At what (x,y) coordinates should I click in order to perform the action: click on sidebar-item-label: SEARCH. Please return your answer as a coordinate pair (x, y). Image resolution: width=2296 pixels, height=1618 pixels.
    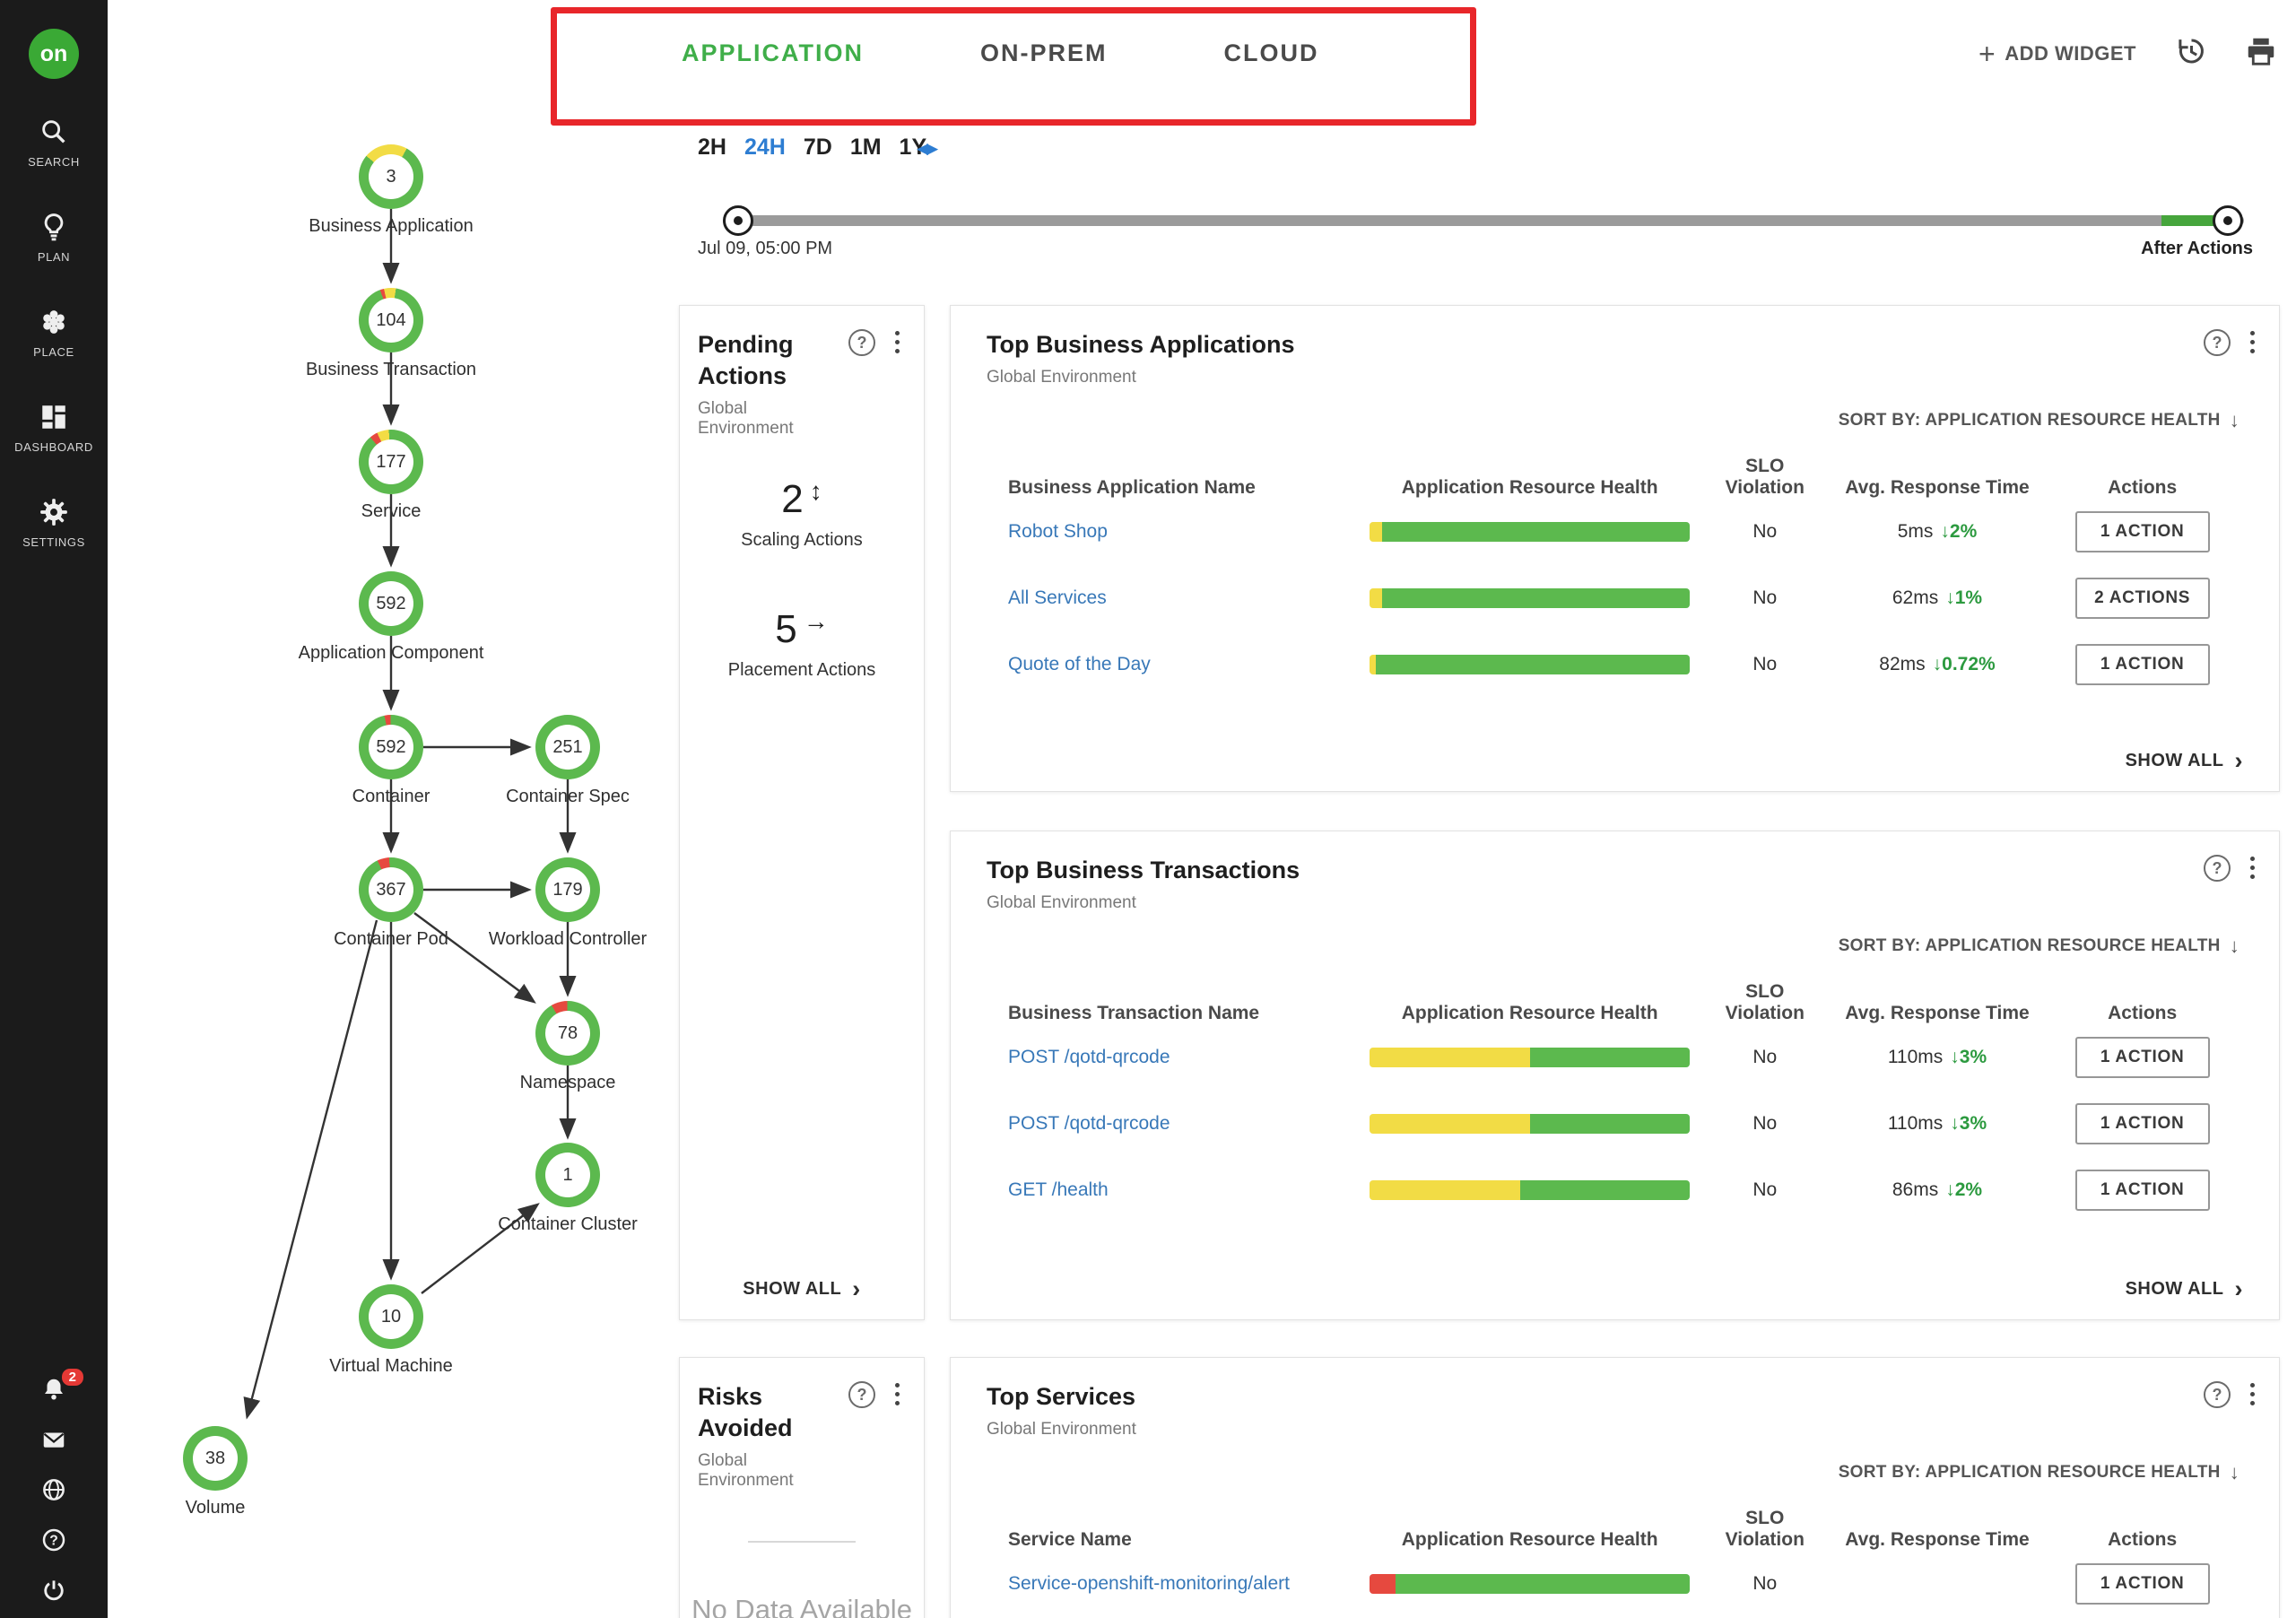
    Looking at the image, I should click on (54, 162).